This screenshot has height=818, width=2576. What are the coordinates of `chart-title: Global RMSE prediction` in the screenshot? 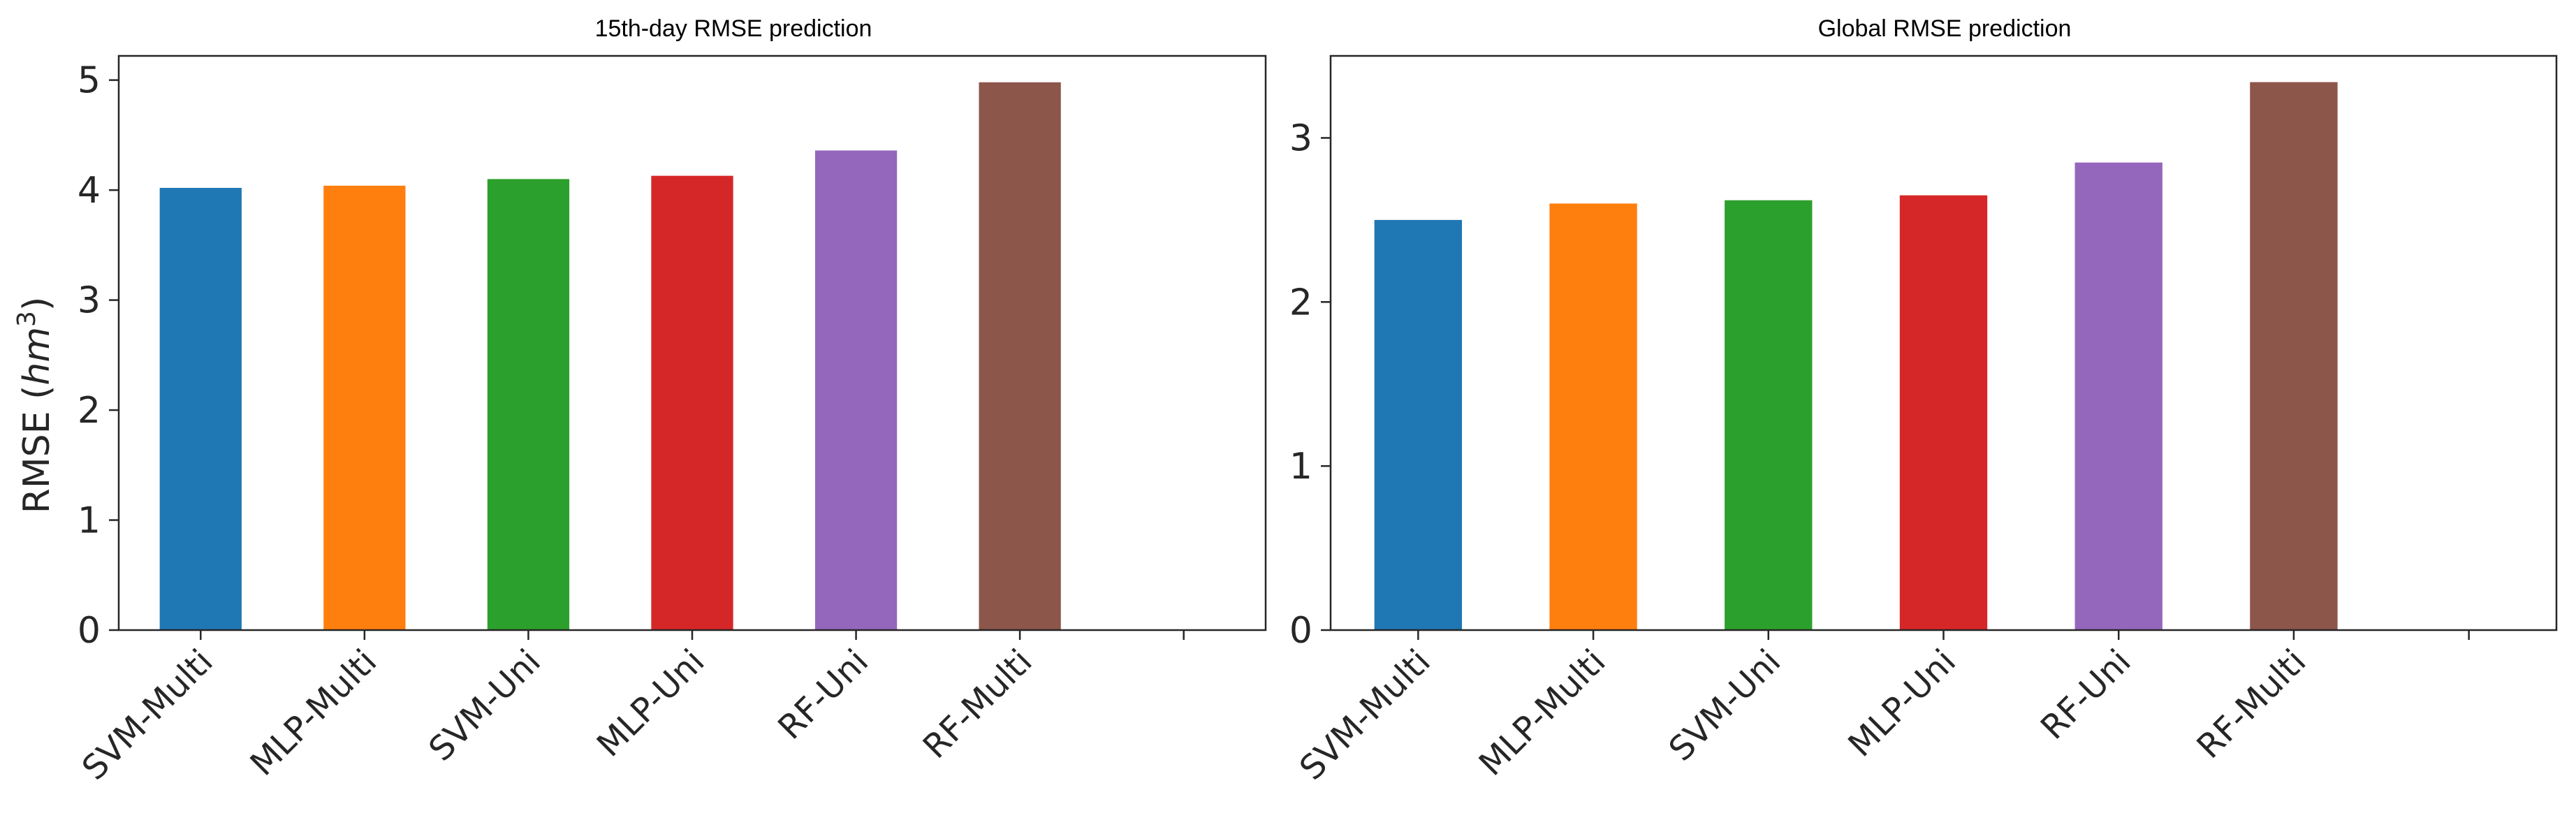 It's located at (1945, 28).